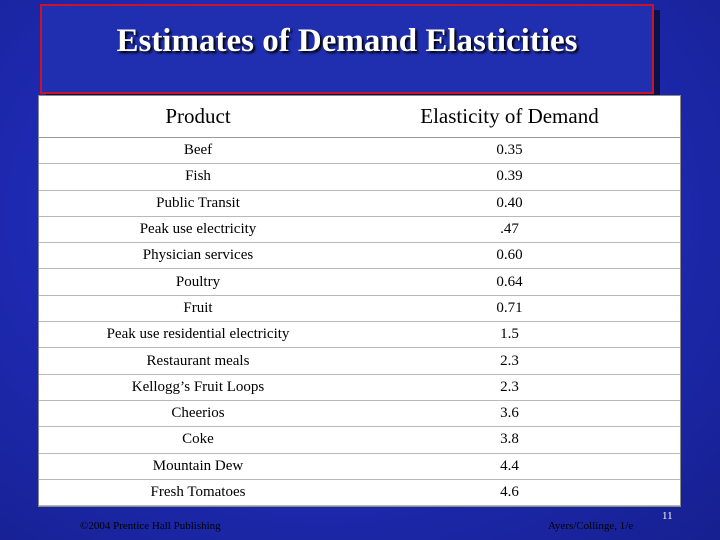 This screenshot has height=540, width=720. I want to click on product-cell: Public Transit, so click(189, 203).